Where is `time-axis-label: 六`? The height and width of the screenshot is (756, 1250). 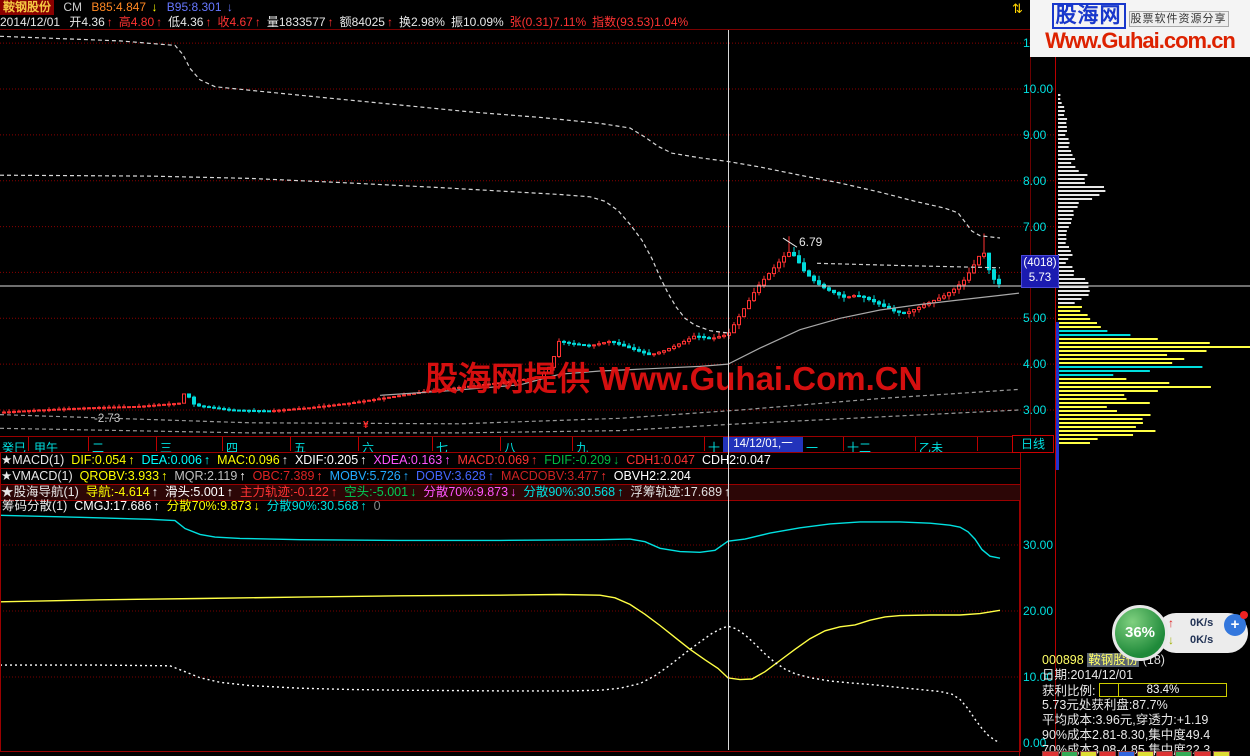 time-axis-label: 六 is located at coordinates (368, 448).